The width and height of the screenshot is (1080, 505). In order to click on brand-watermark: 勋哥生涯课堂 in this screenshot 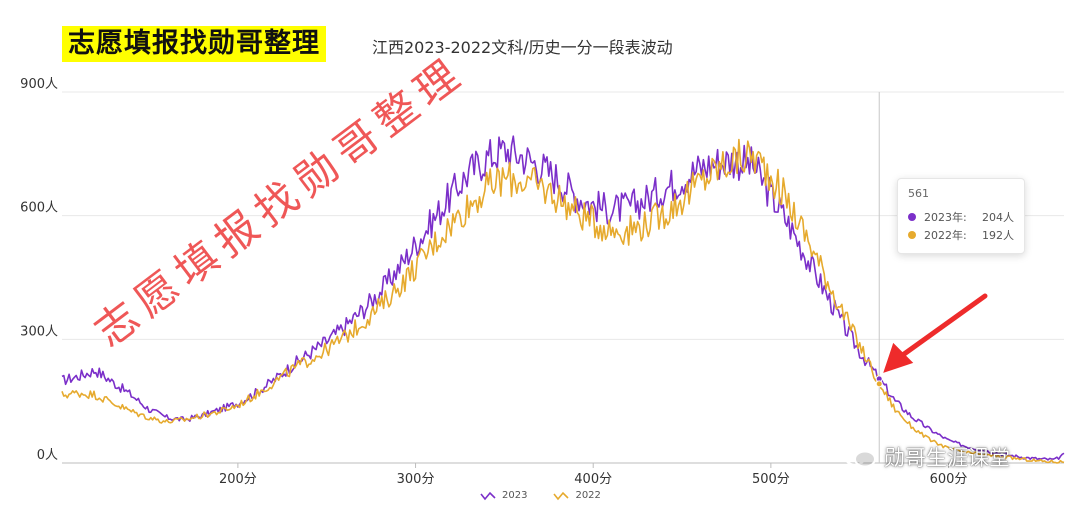, I will do `click(926, 457)`.